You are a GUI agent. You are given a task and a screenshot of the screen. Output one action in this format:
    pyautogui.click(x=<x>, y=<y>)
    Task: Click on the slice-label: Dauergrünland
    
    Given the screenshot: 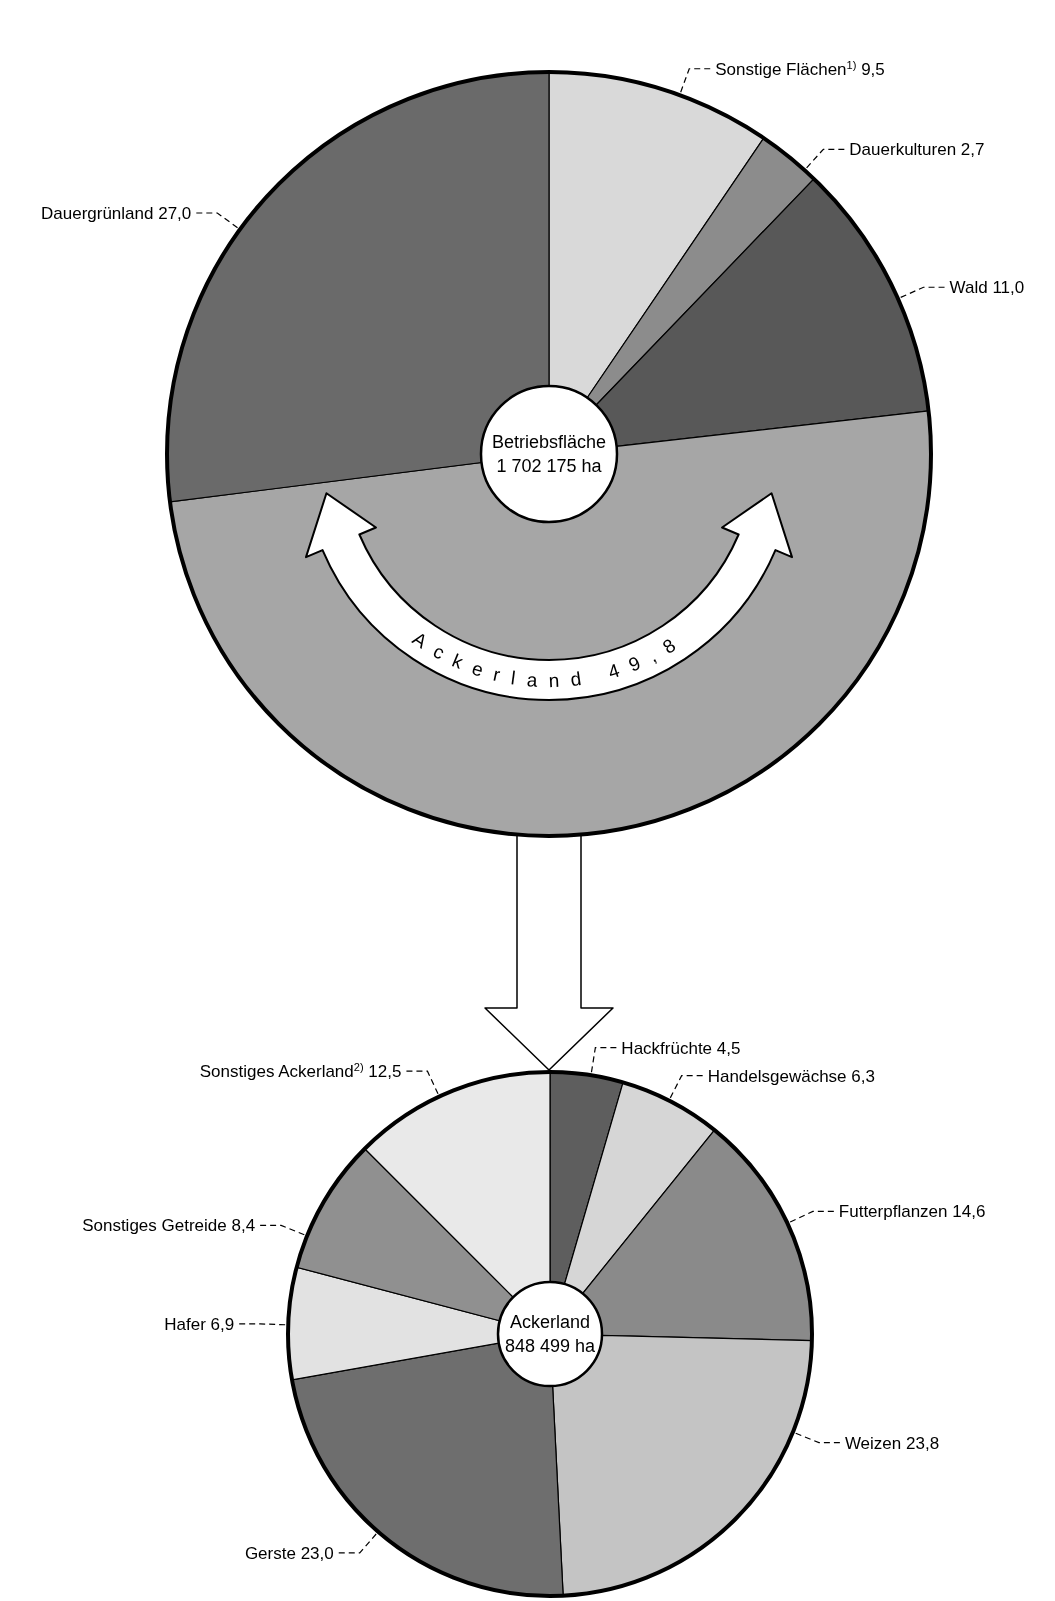 What is the action you would take?
    pyautogui.click(x=97, y=213)
    